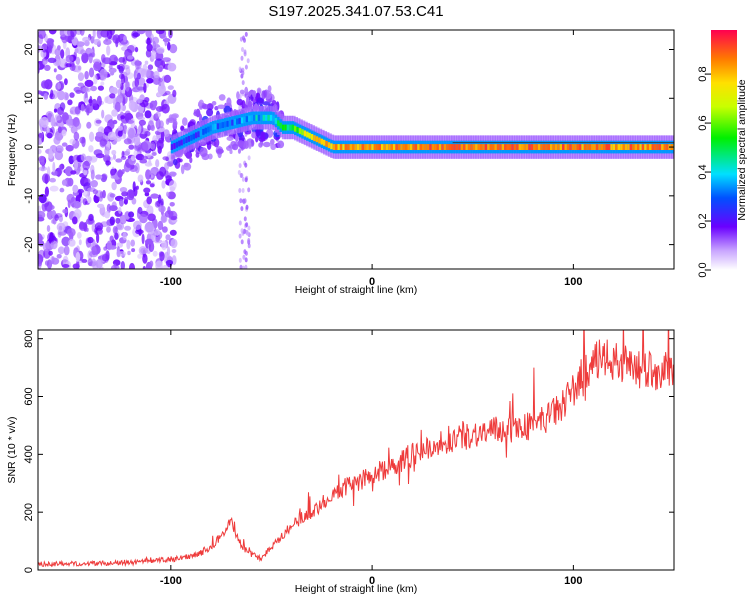  I want to click on y-tick-label: 600, so click(29, 396).